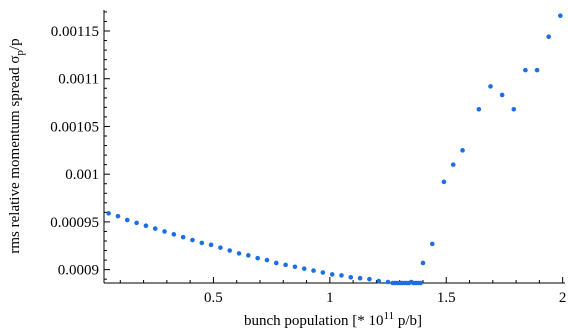 This screenshot has height=331, width=568. Describe the element at coordinates (563, 298) in the screenshot. I see `x-tick-label: 2` at that location.